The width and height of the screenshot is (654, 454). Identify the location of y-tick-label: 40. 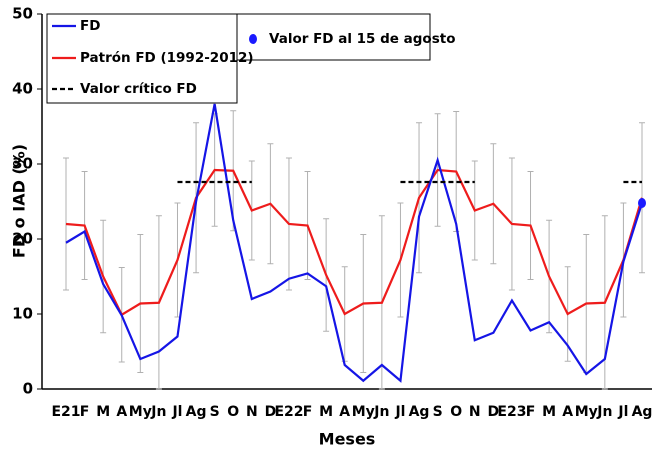
(22, 89).